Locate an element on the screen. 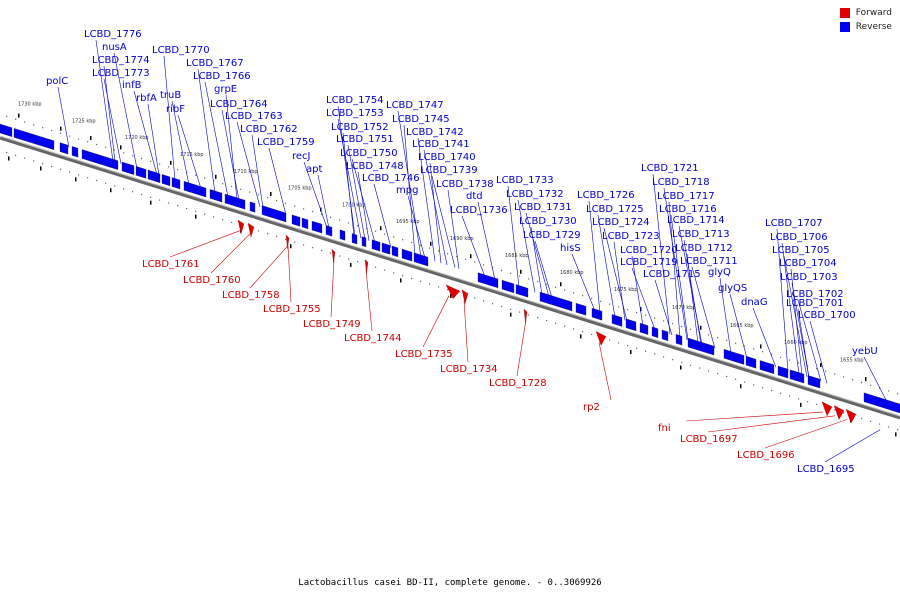  reverse-gene-label: LCBD_1745 is located at coordinates (421, 119).